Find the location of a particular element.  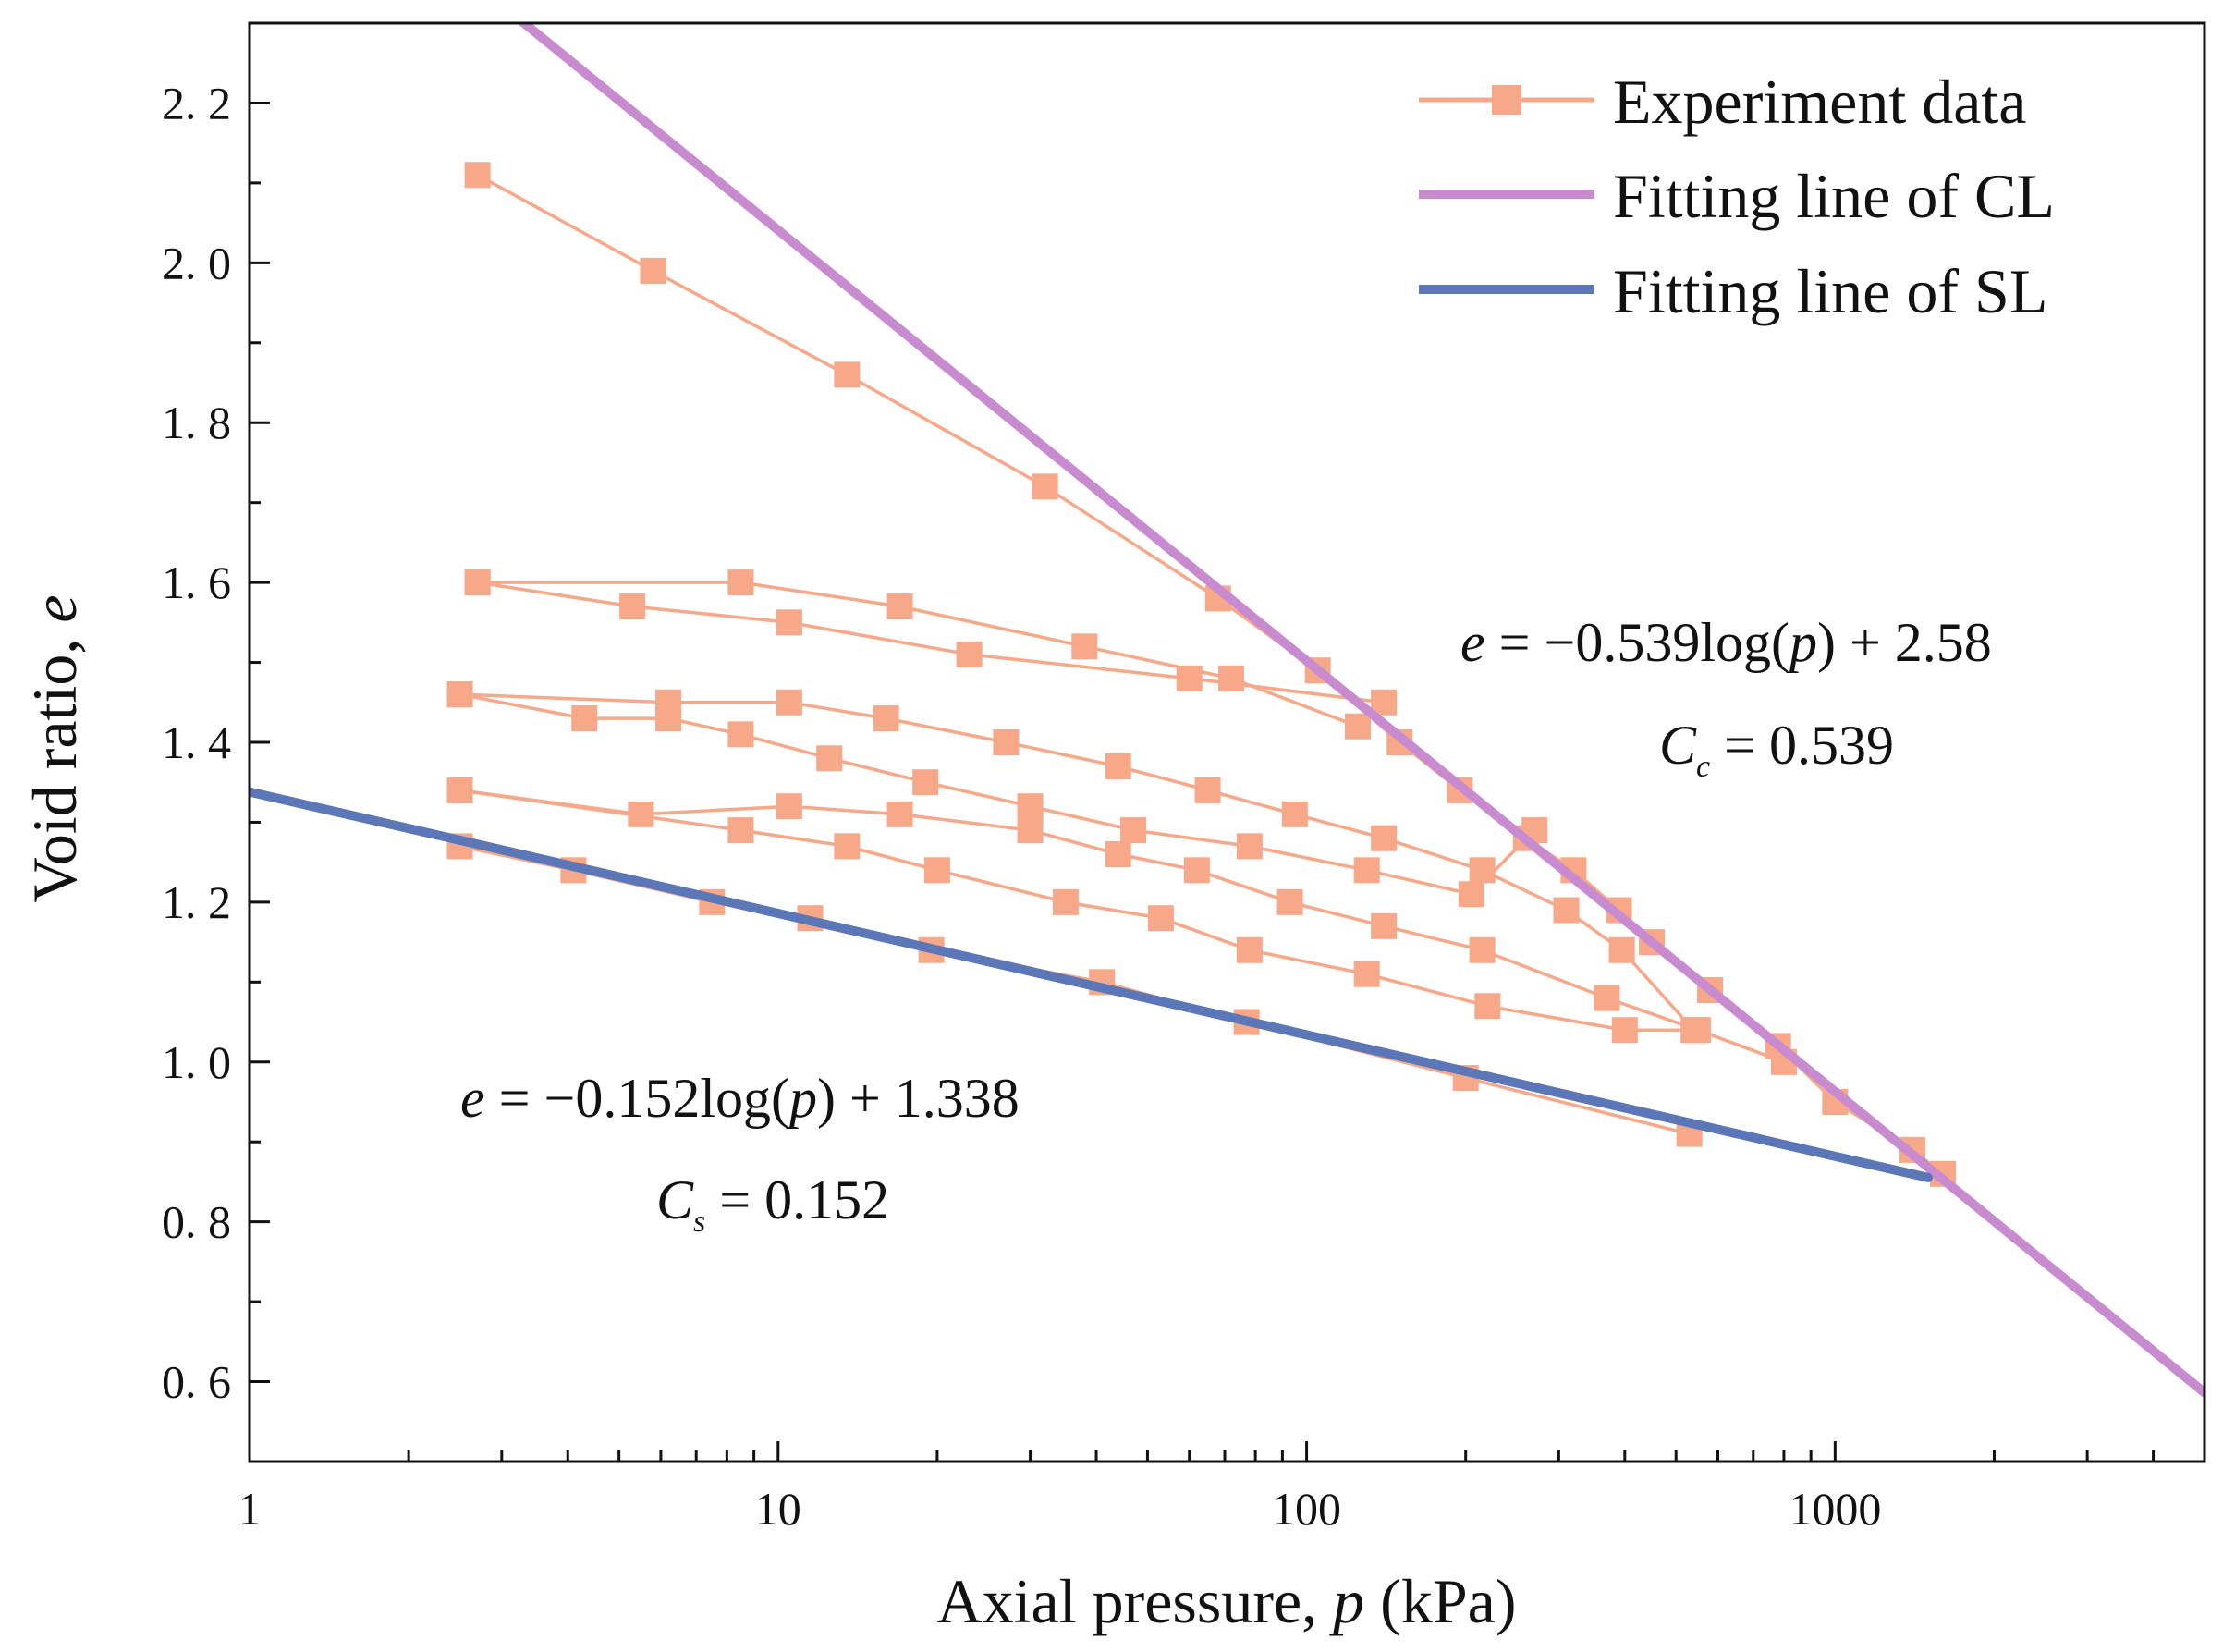

legend-item-experiment: Experiment data is located at coordinates (1722, 102).